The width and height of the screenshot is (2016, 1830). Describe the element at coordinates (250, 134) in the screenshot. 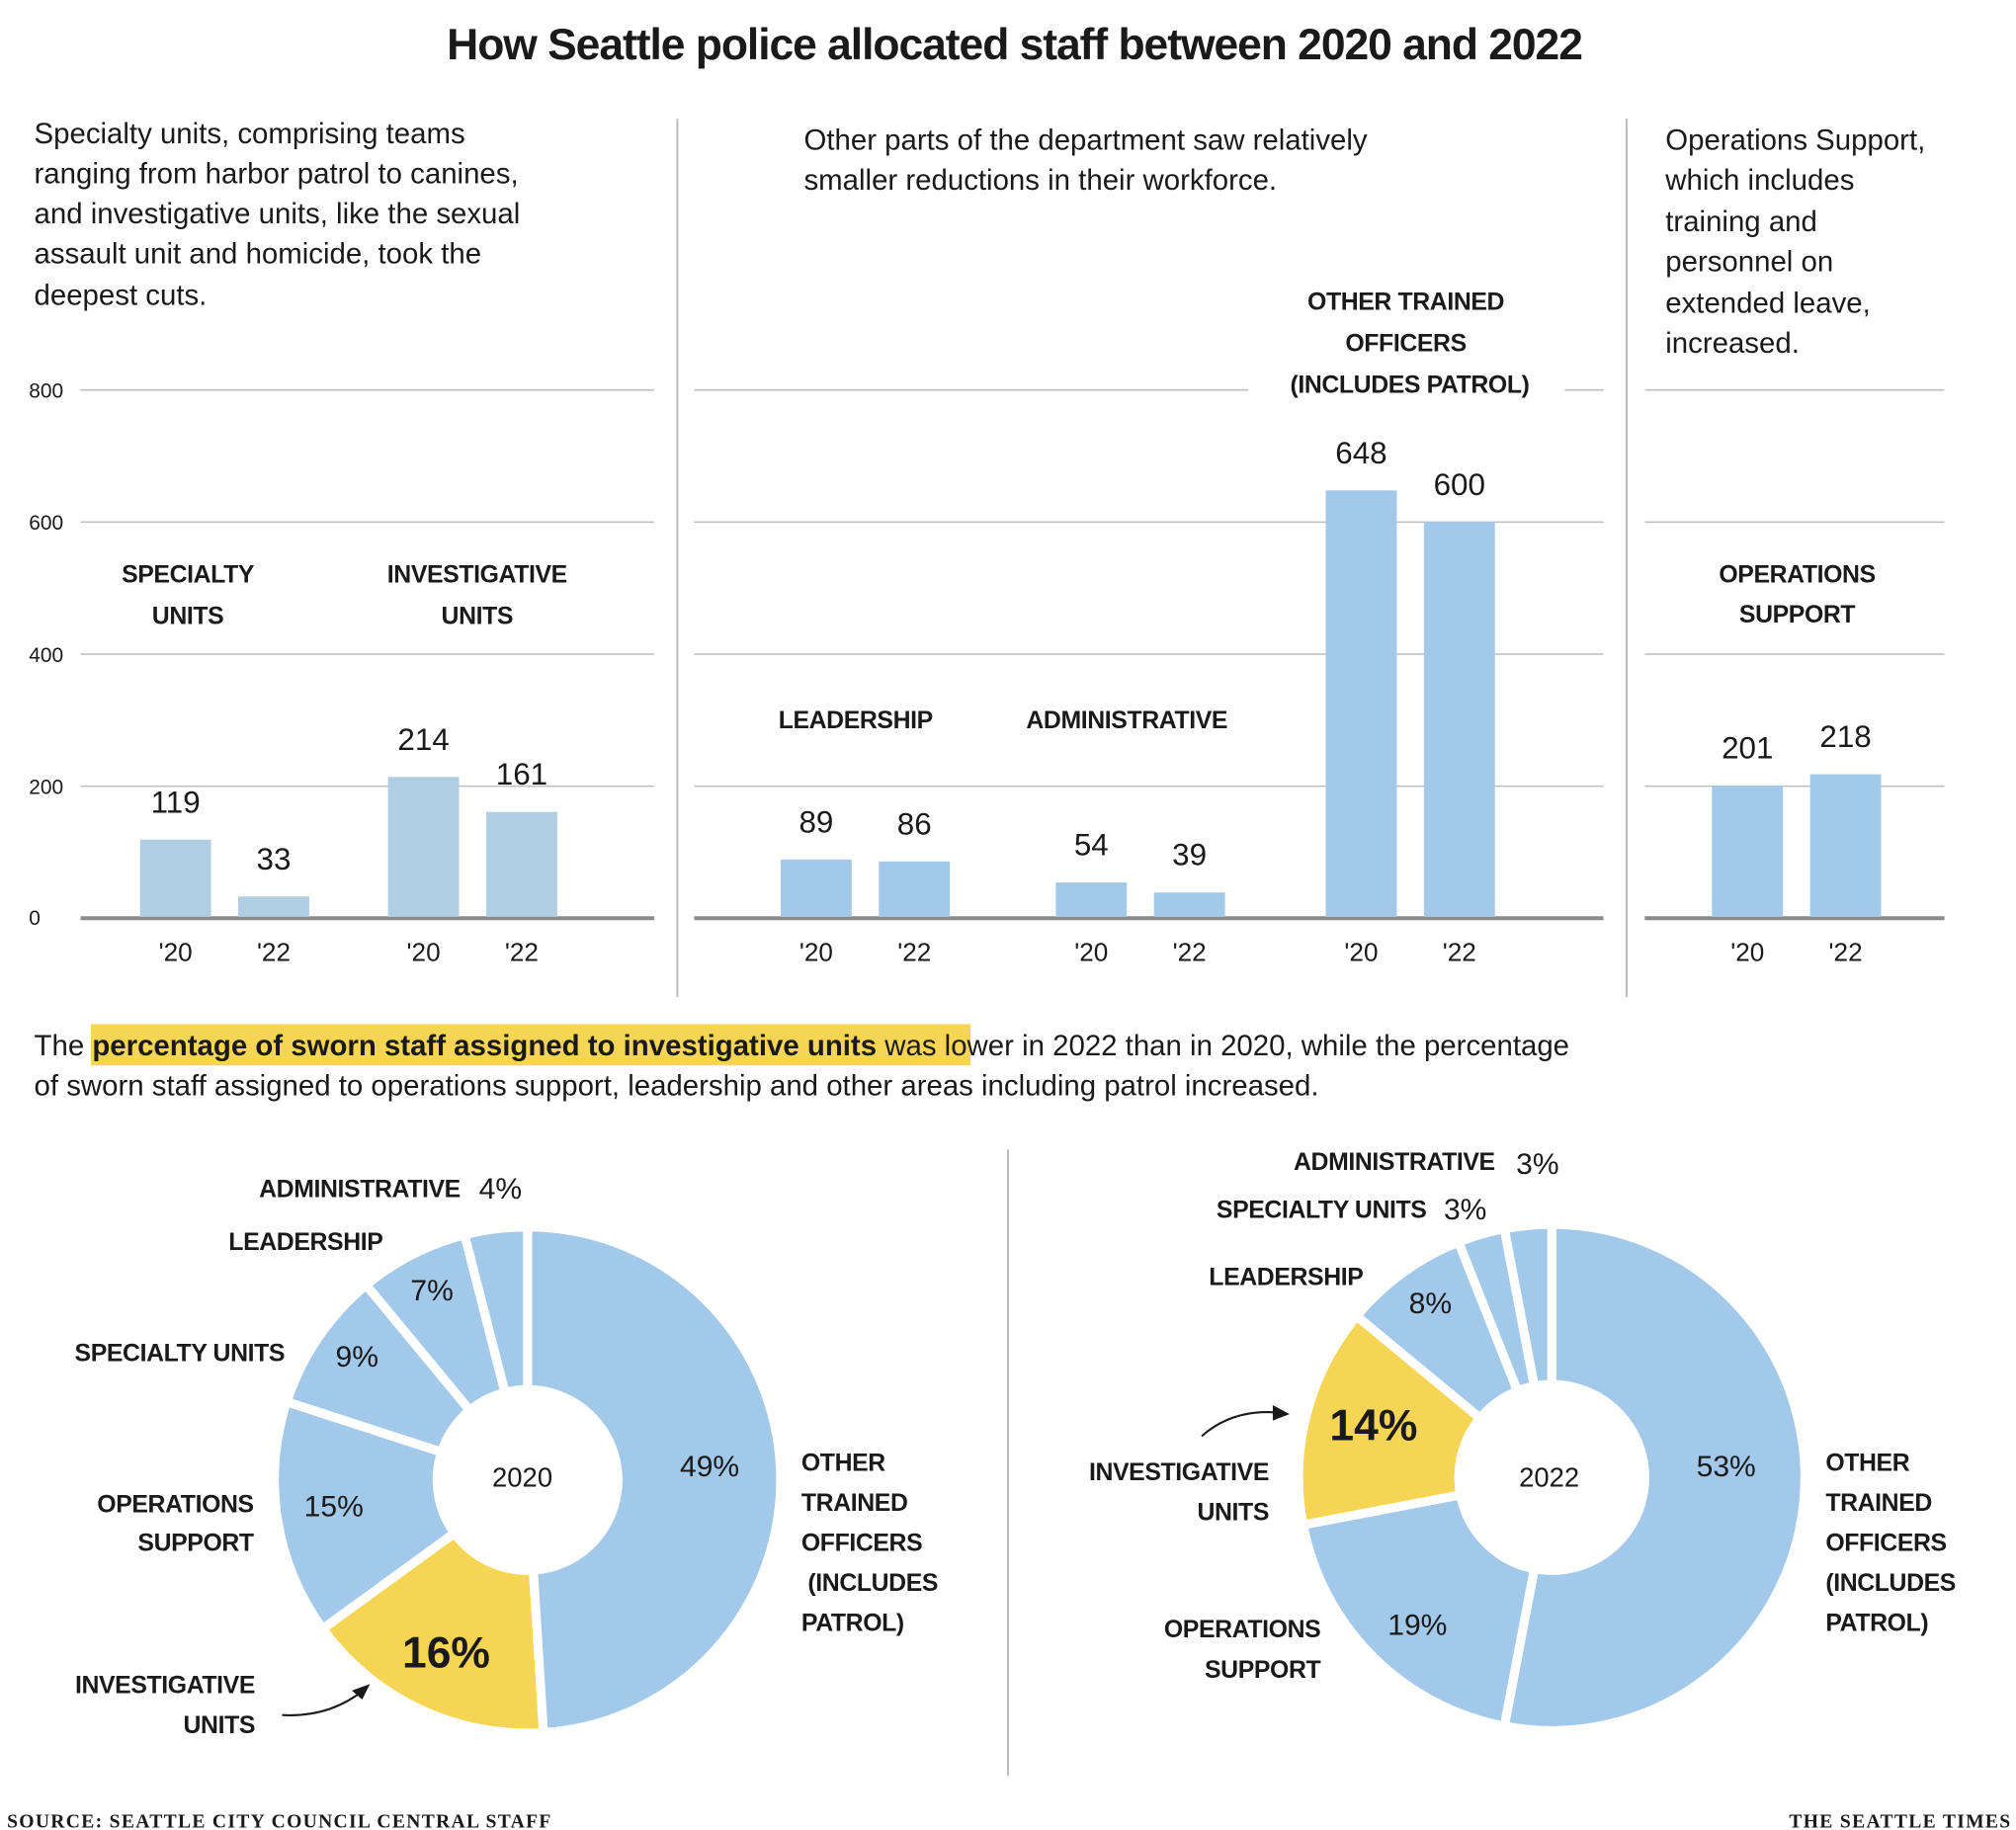

I see `intro-line: Specialty units, comprising teams` at that location.